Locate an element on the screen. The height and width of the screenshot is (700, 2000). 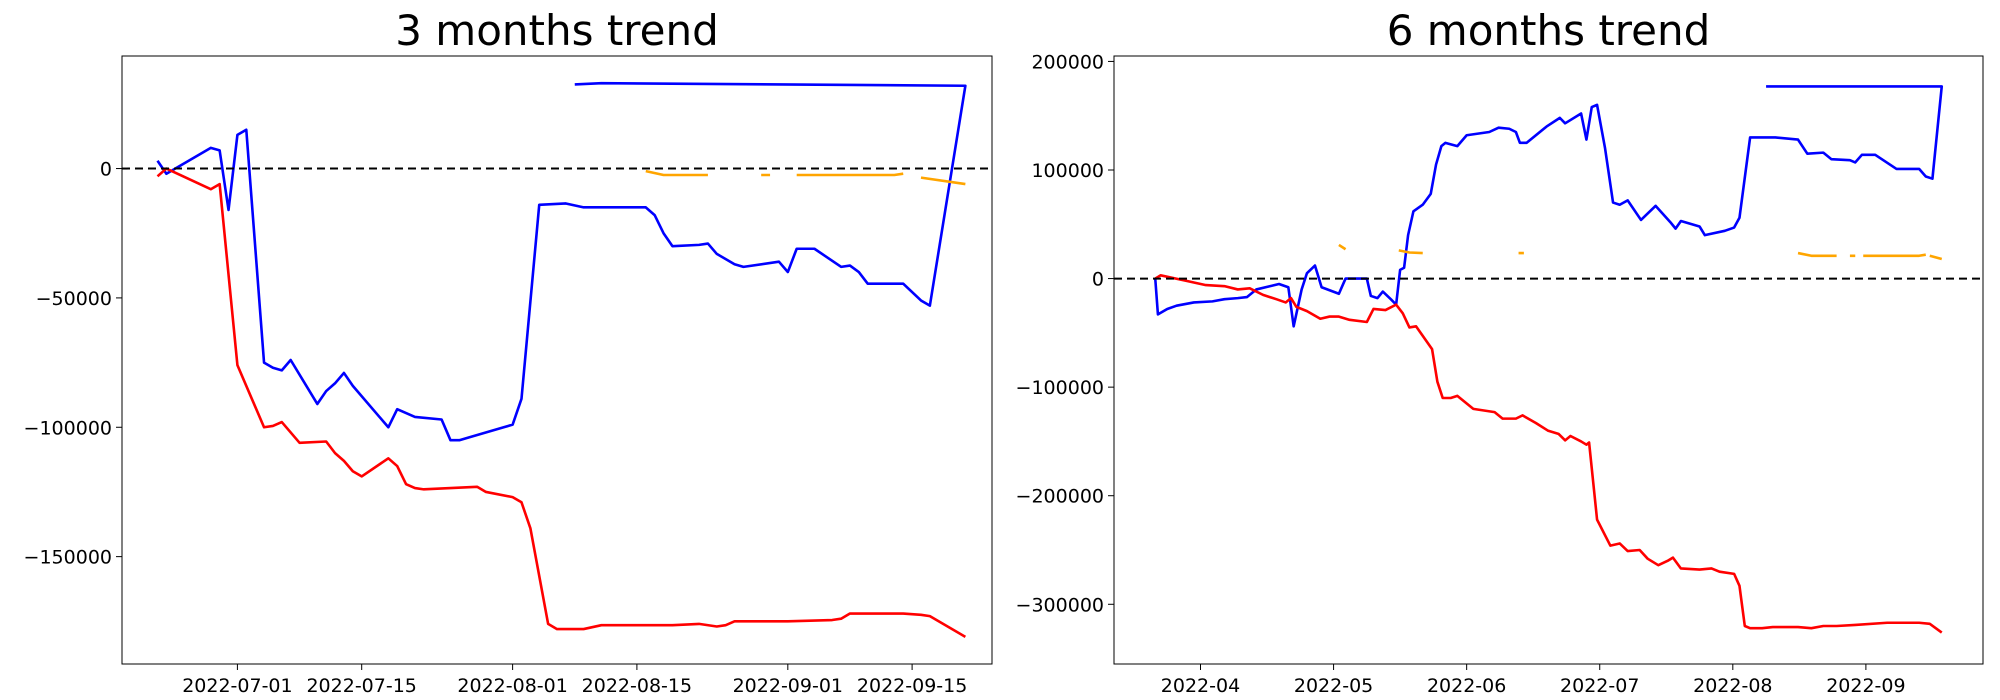
y-tick-label: 200000 is located at coordinates (1067, 62).